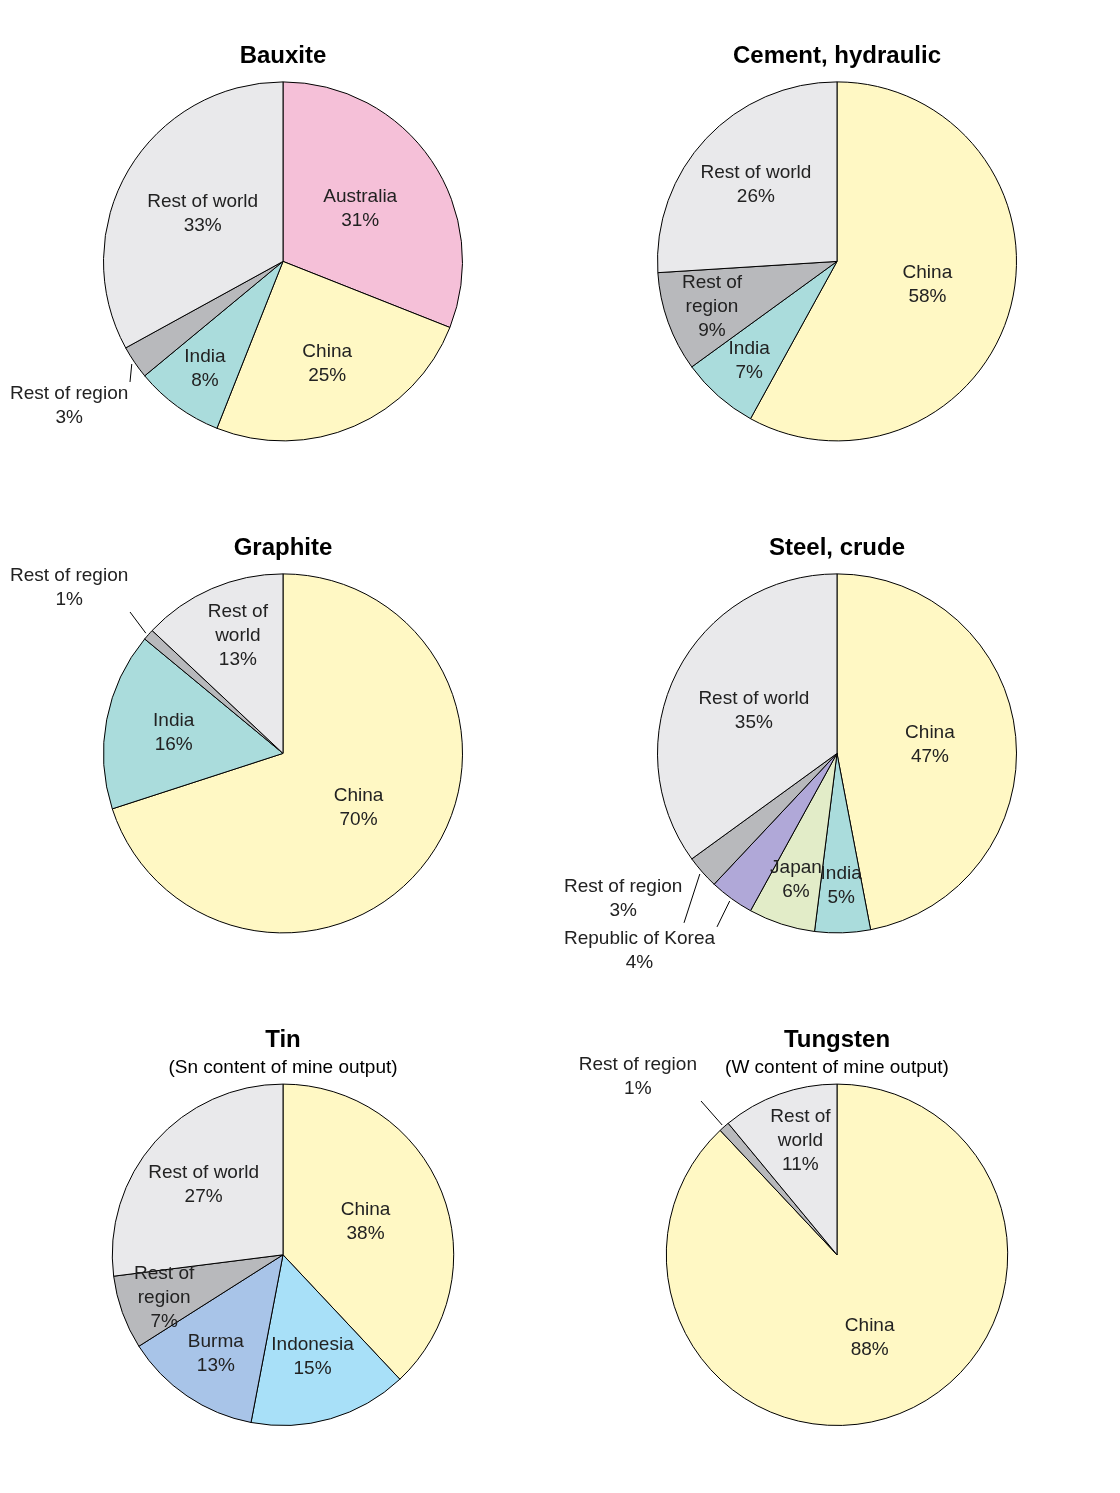 The image size is (1120, 1493). I want to click on data-label: 27%, so click(203, 1196).